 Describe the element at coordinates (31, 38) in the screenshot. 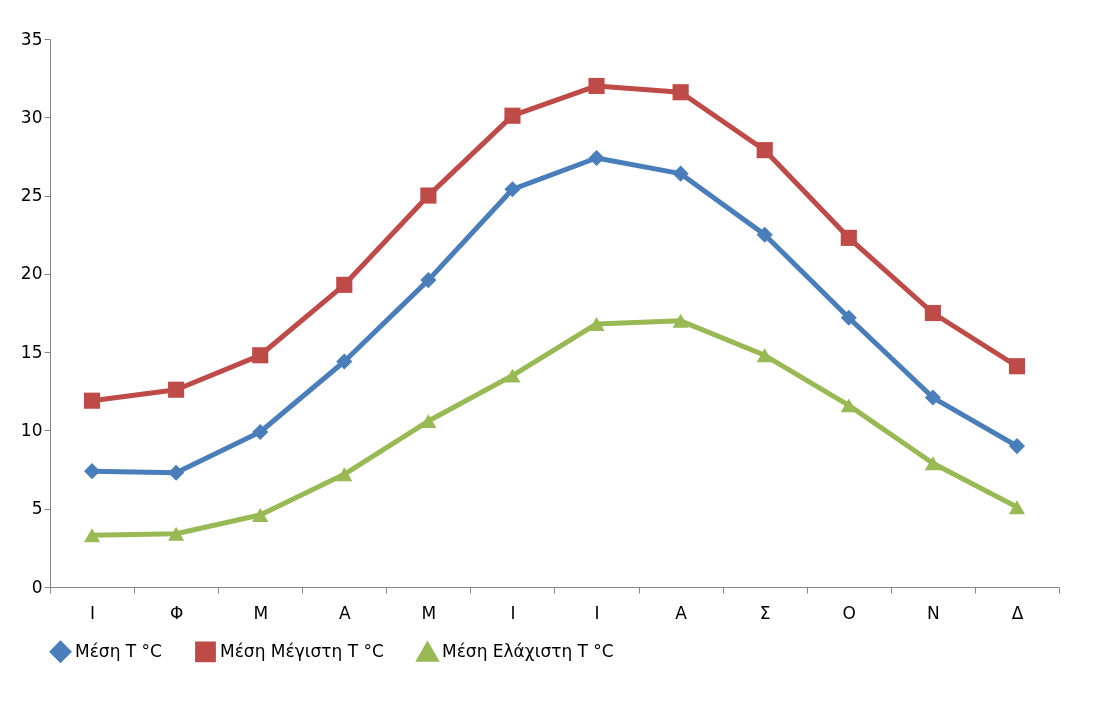

I see `y-tick-label: 35` at that location.